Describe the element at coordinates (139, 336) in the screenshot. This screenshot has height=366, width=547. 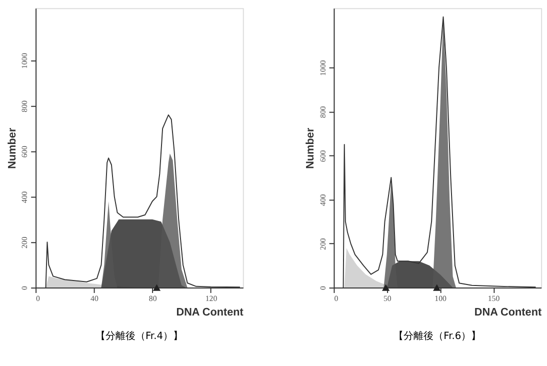
I see `text: 【分離後（Fr.4）】` at that location.